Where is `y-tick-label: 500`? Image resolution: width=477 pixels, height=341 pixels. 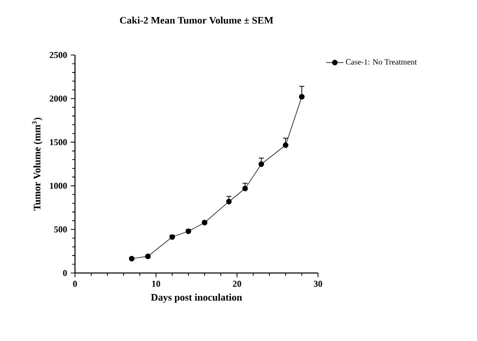
y-tick-label: 500 is located at coordinates (60, 229).